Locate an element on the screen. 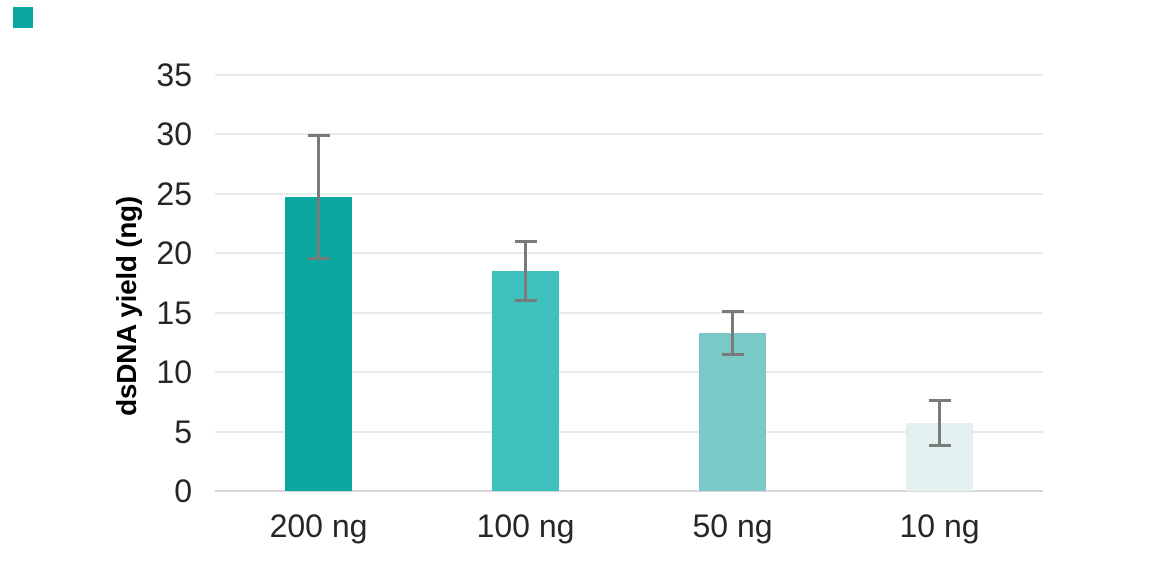 The width and height of the screenshot is (1172, 580). x-tick-label: 10 ng is located at coordinates (939, 526).